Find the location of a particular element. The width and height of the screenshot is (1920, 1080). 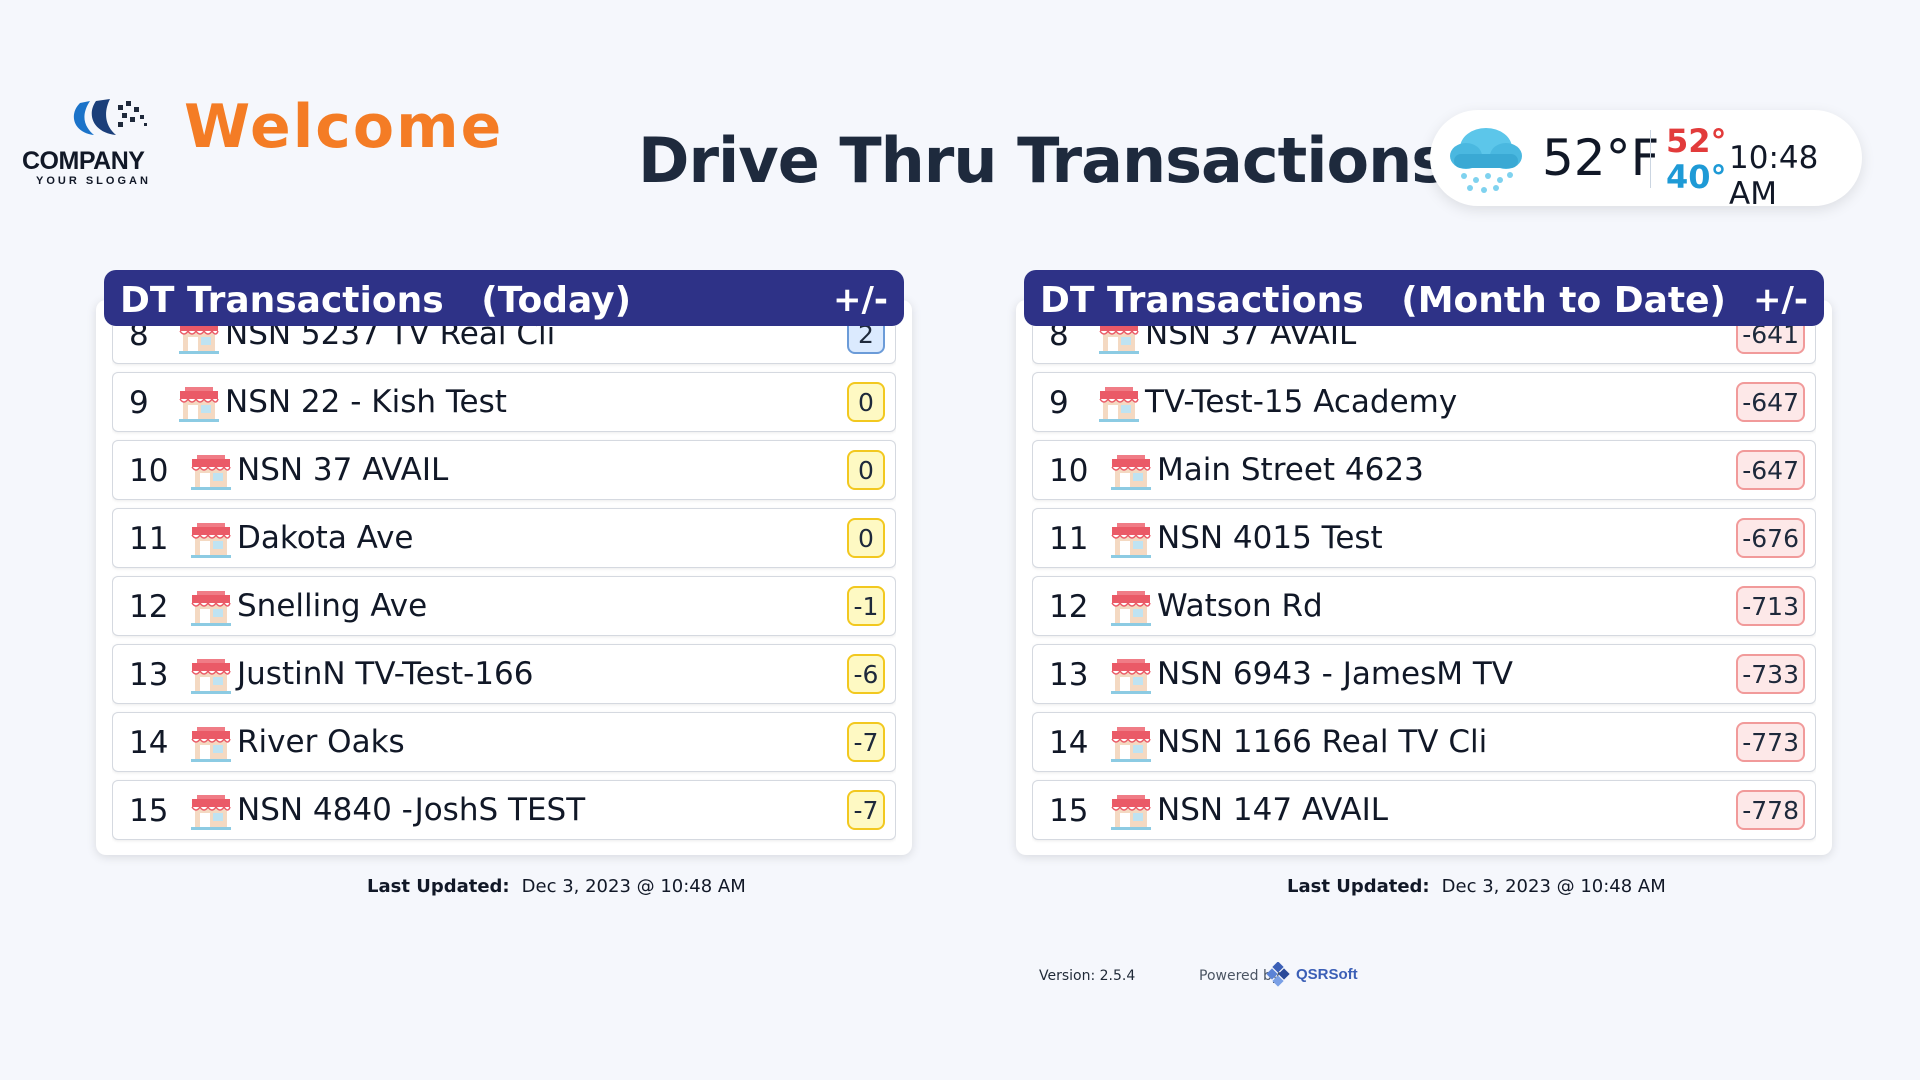

vendor-diamond-icon is located at coordinates (1278, 974).